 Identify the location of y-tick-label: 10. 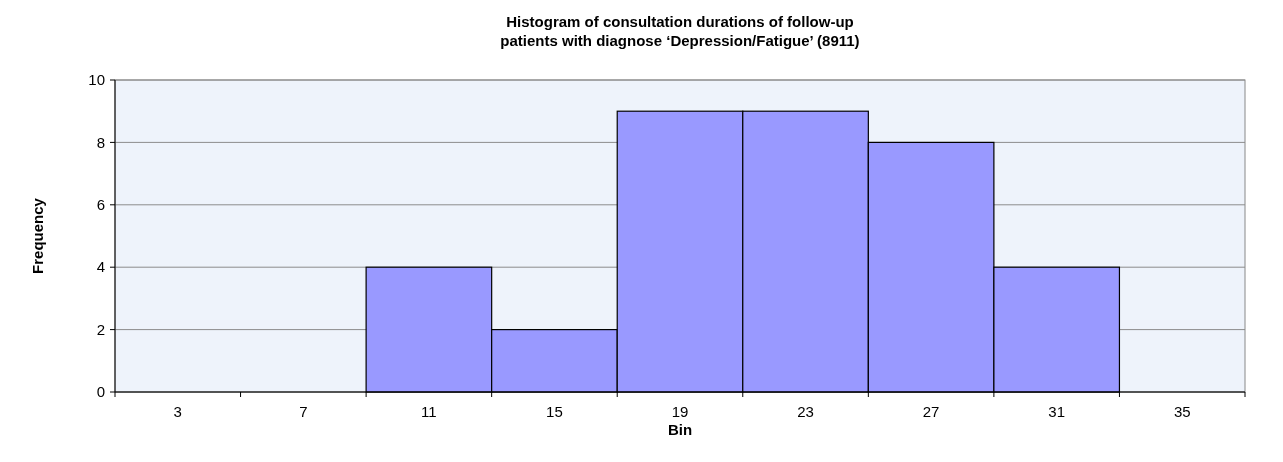
(96, 80).